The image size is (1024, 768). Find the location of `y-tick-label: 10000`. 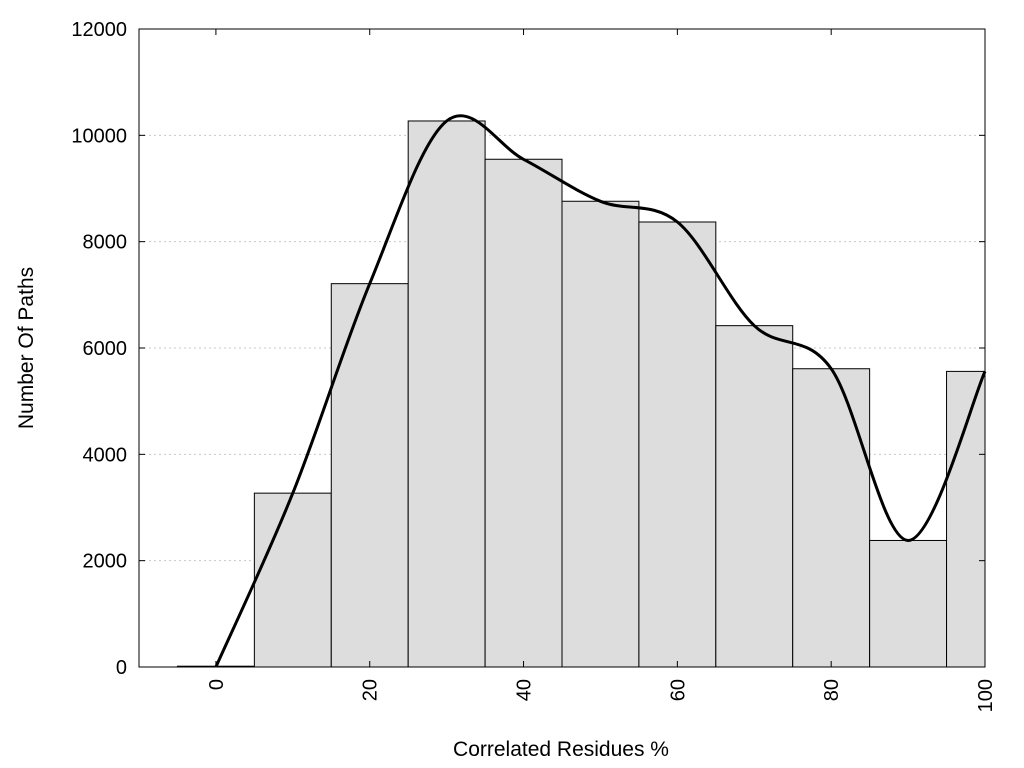

y-tick-label: 10000 is located at coordinates (99, 136).